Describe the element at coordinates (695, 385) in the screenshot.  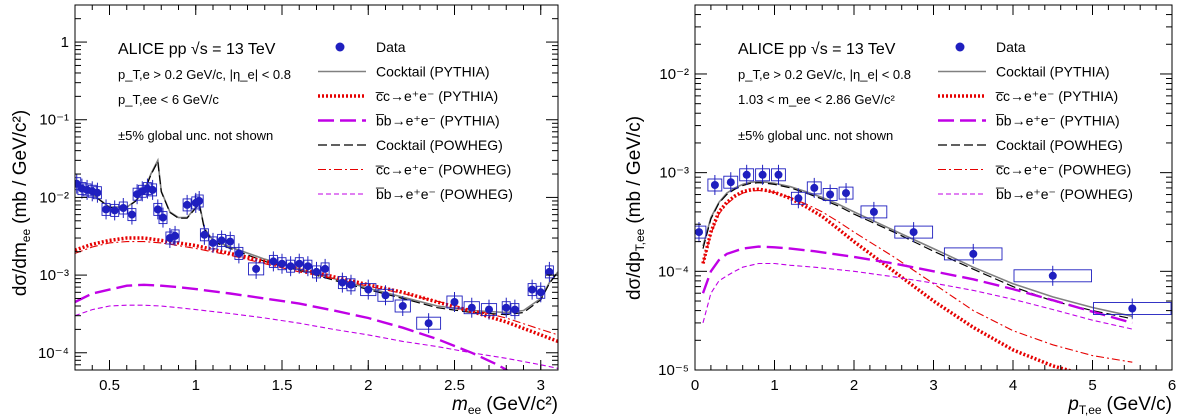
I see `right-x-tick-label-0: 0` at that location.